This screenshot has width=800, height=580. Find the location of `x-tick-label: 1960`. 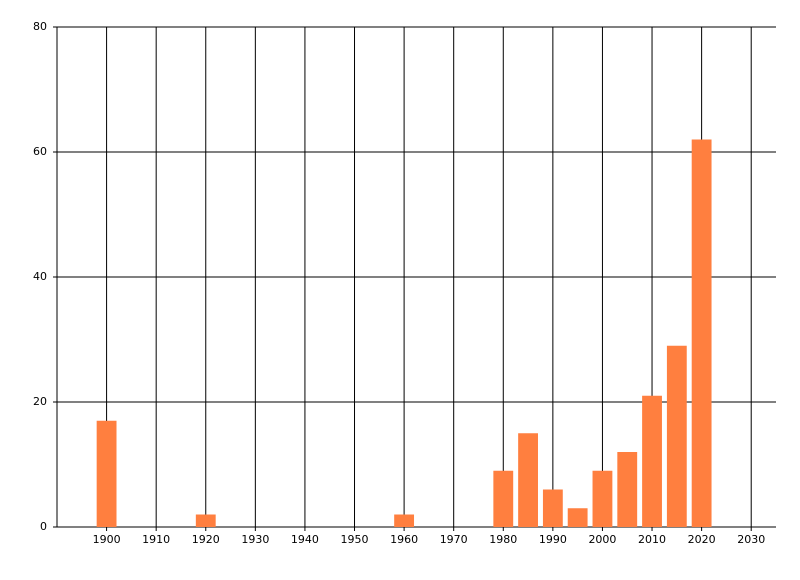

x-tick-label: 1960 is located at coordinates (404, 539).